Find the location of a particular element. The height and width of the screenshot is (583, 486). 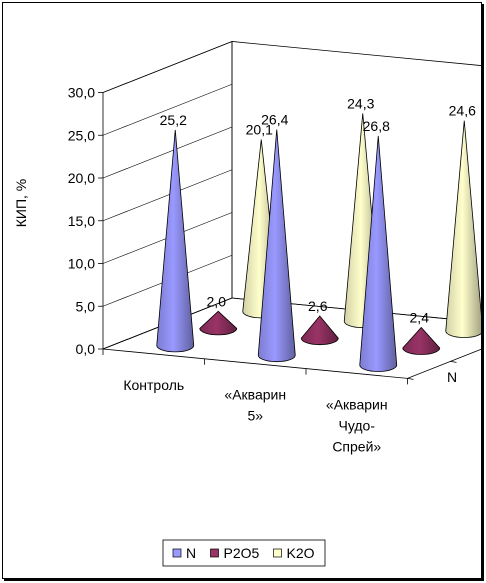

legend: N P2O5 K2O is located at coordinates (244, 553).